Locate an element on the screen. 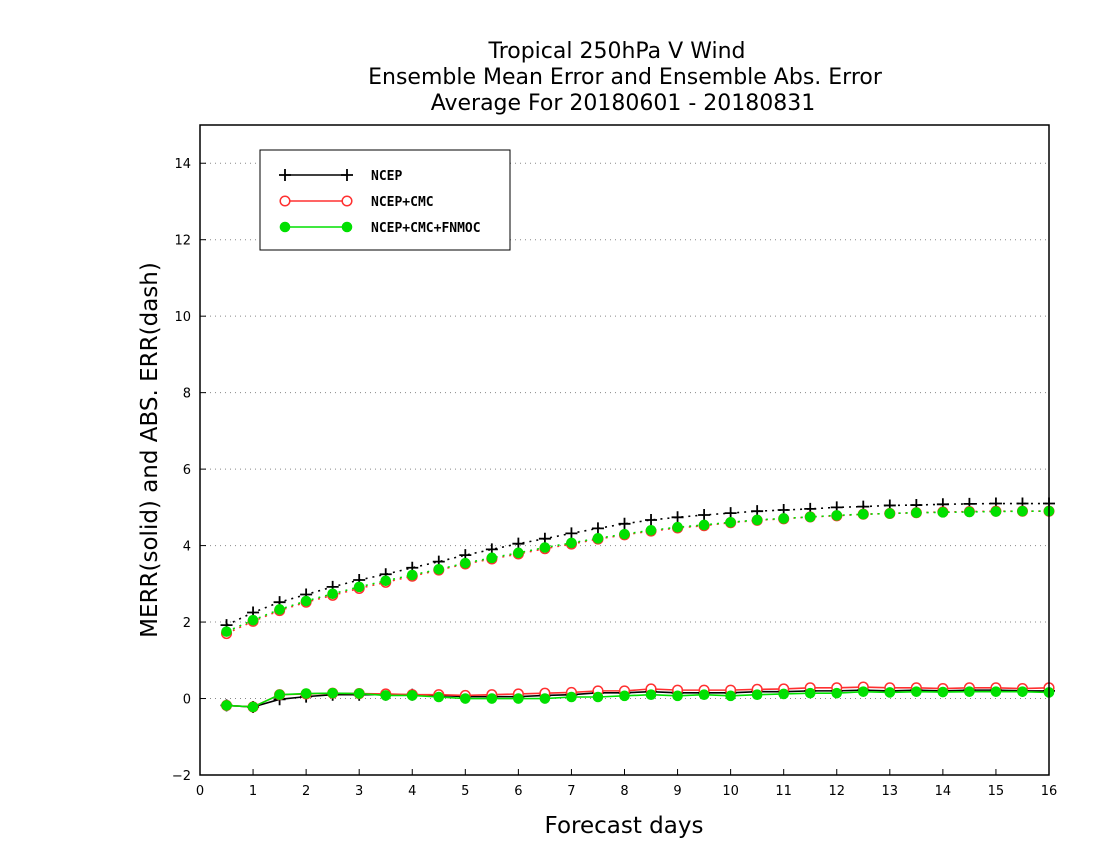 Image resolution: width=1100 pixels, height=850 pixels. legend-item-ncep-cmc: NCEP+CMC is located at coordinates (356, 202).